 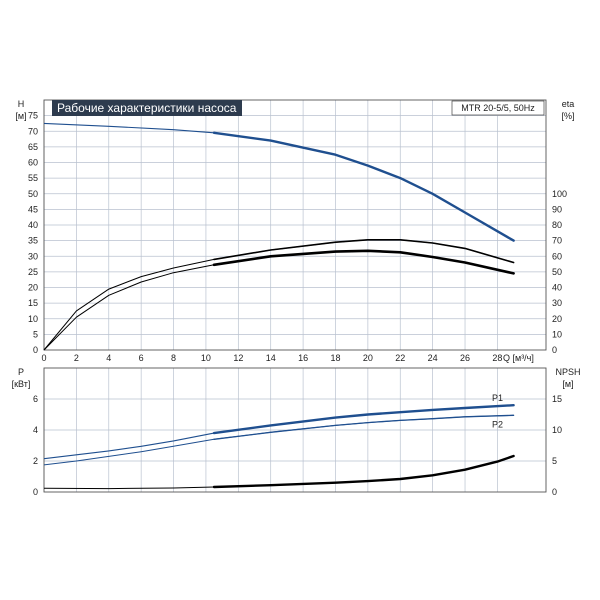 What do you see at coordinates (238, 358) in the screenshot?
I see `x-tick-label: 12` at bounding box center [238, 358].